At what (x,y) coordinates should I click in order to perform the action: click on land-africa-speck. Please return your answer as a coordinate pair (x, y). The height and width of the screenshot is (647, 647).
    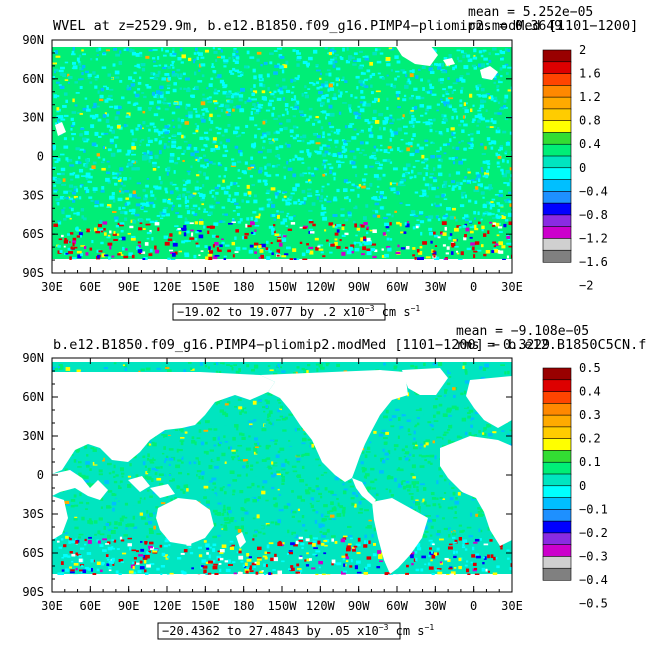
    Looking at the image, I should click on (60, 129).